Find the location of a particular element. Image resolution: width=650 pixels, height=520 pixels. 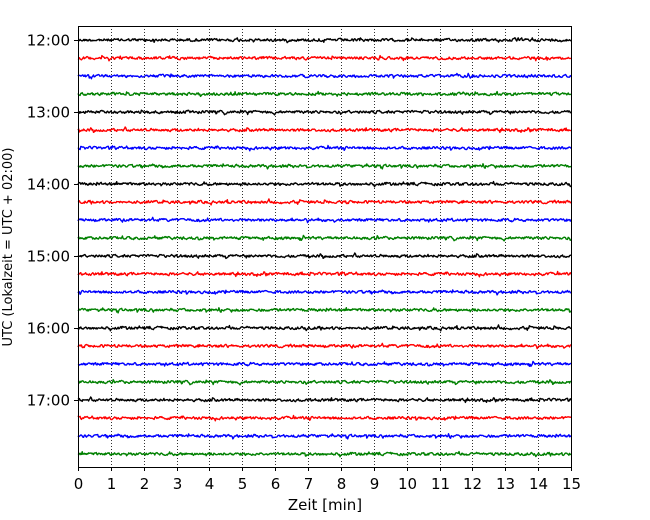

x-axis-label: Zeit [min] is located at coordinates (325, 505).